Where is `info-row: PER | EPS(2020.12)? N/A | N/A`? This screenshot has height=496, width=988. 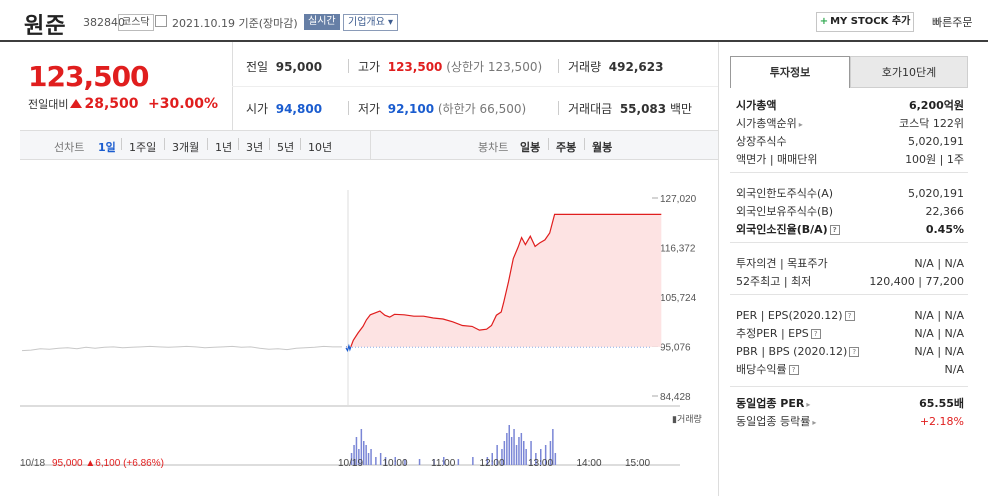
info-row: PER | EPS(2020.12)? N/A | N/A is located at coordinates (850, 316).